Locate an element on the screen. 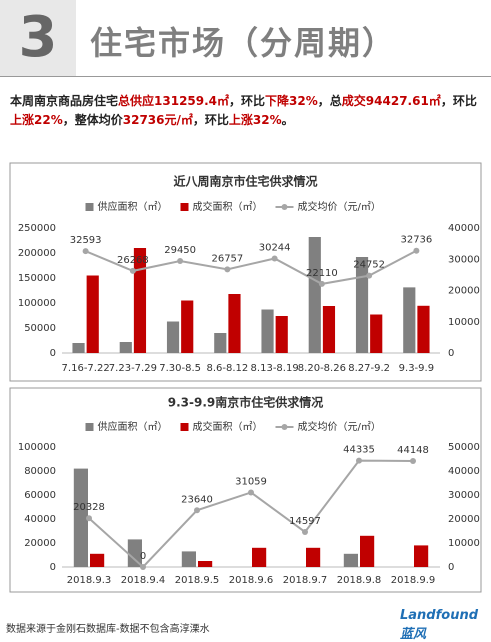 The width and height of the screenshot is (491, 642). y-tick-label: 50000 is located at coordinates (40, 328).